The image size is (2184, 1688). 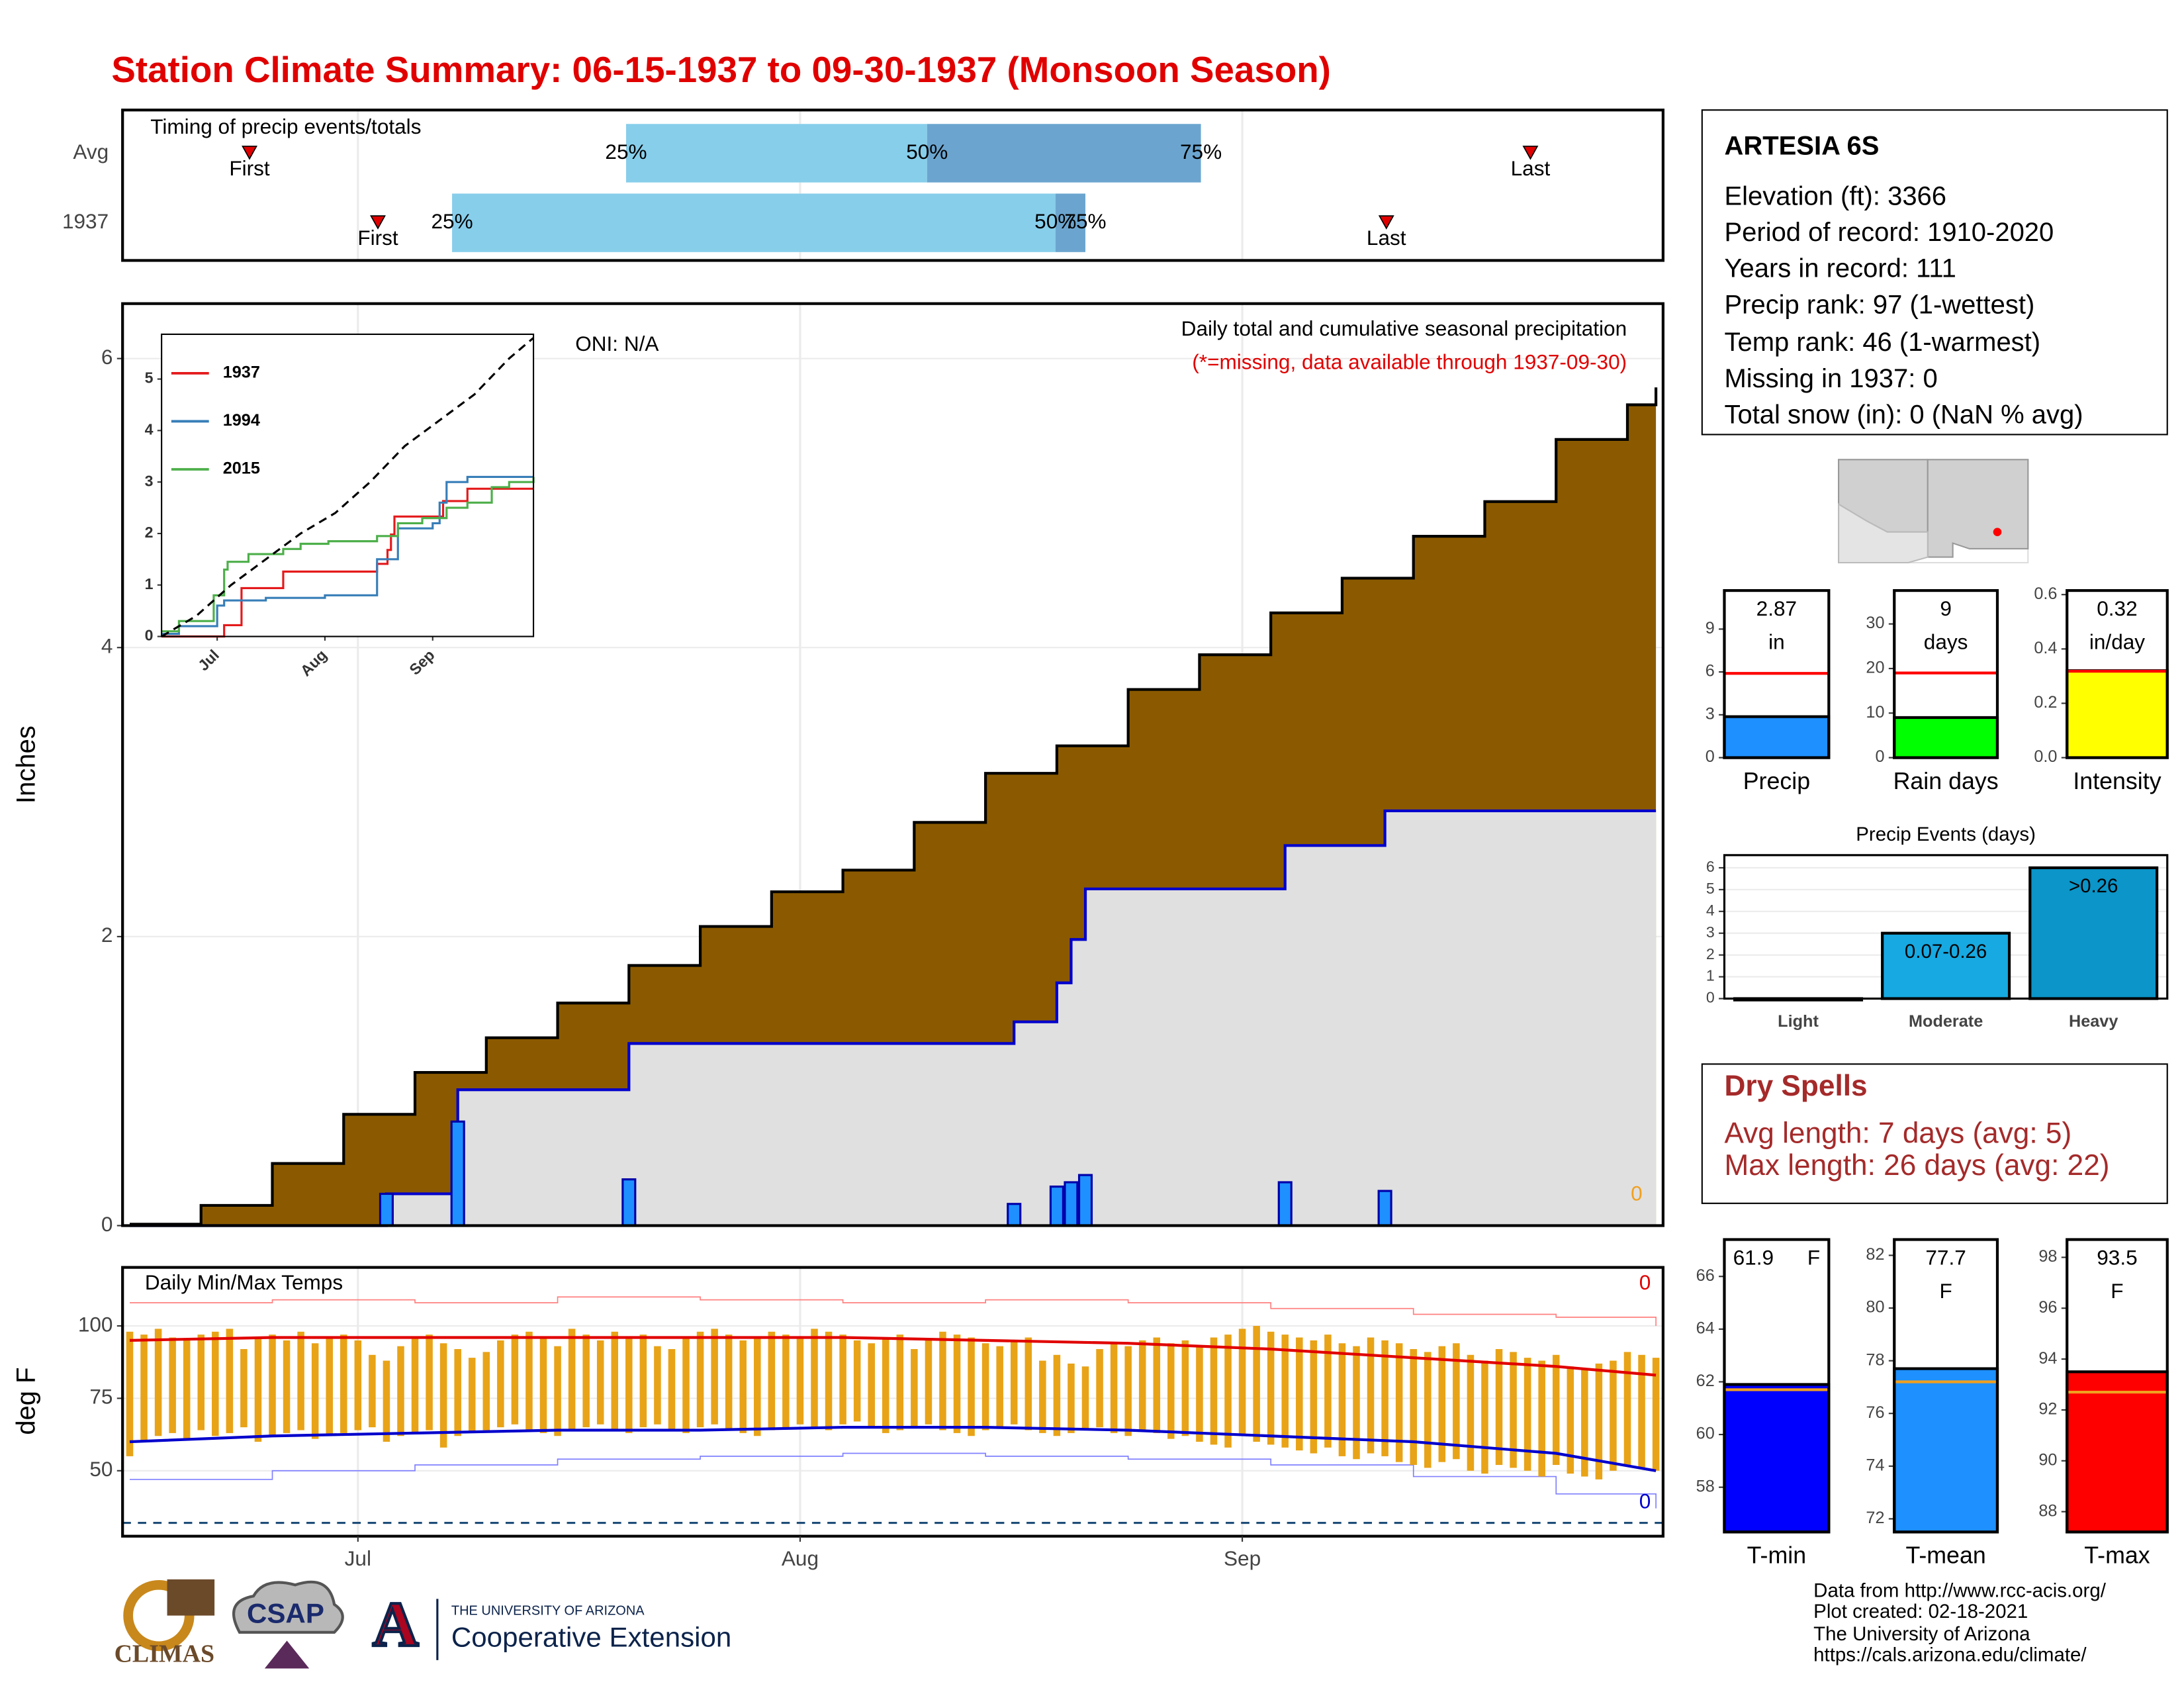 What do you see at coordinates (1946, 1021) in the screenshot?
I see `x-tick-label: Moderate` at bounding box center [1946, 1021].